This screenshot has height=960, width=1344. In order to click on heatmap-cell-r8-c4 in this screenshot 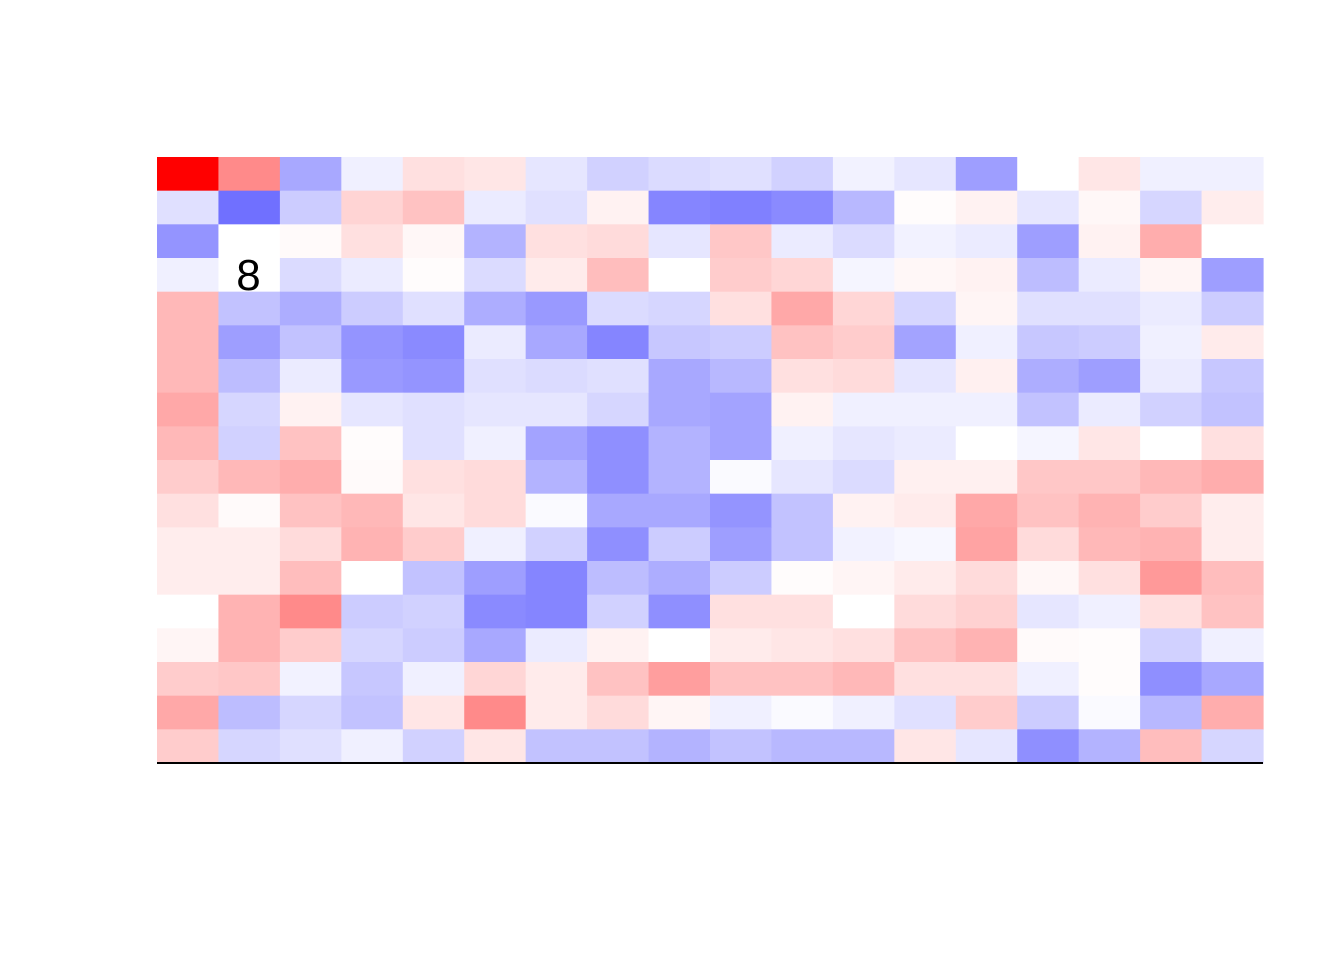, I will do `click(433, 443)`.